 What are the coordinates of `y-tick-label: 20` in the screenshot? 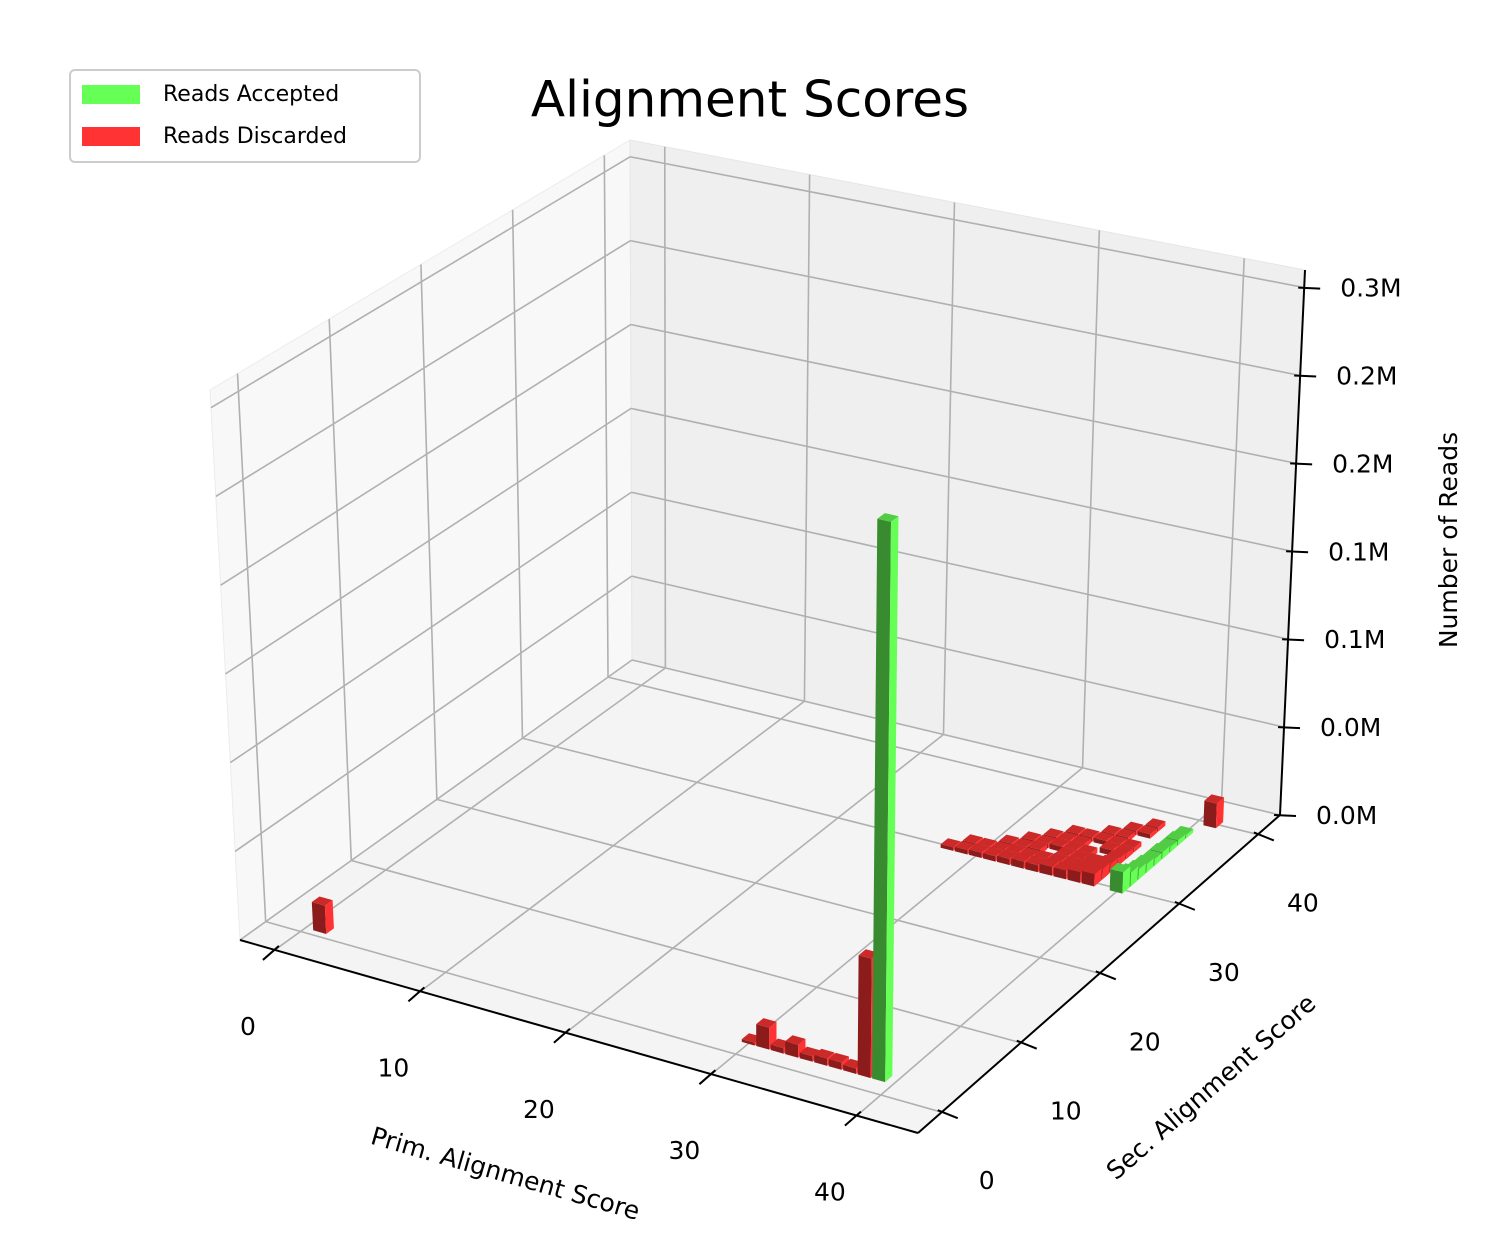 It's located at (1145, 1041).